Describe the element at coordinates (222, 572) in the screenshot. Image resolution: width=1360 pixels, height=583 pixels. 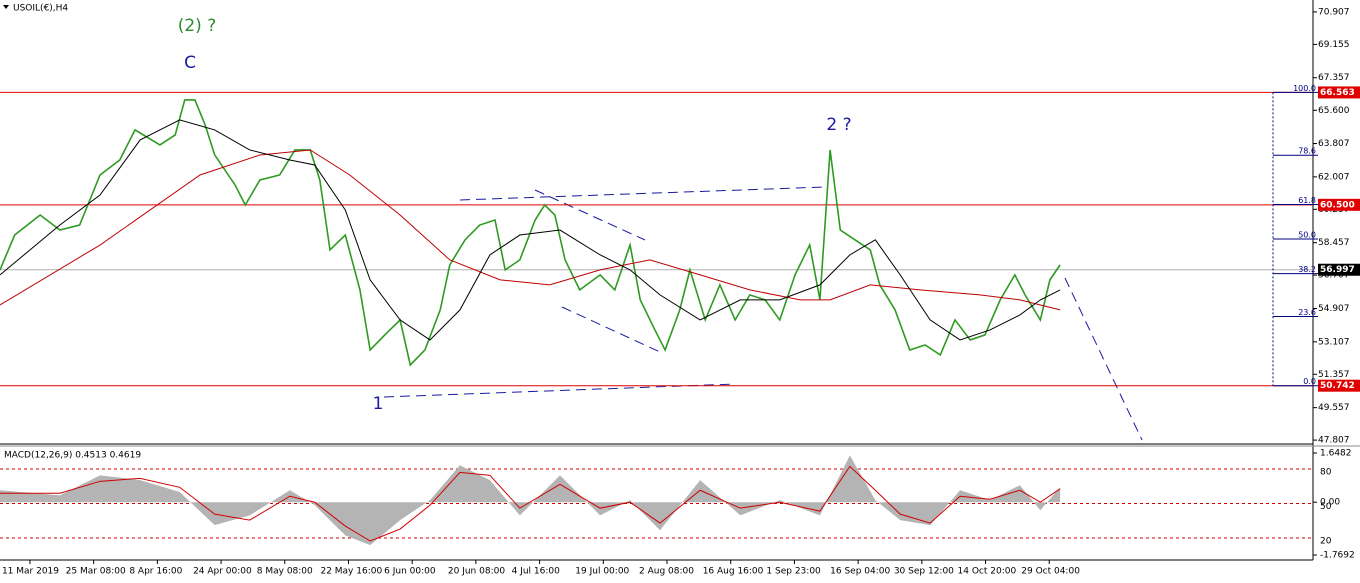
I see `x-tick-label: 24 Apr 00:00` at that location.